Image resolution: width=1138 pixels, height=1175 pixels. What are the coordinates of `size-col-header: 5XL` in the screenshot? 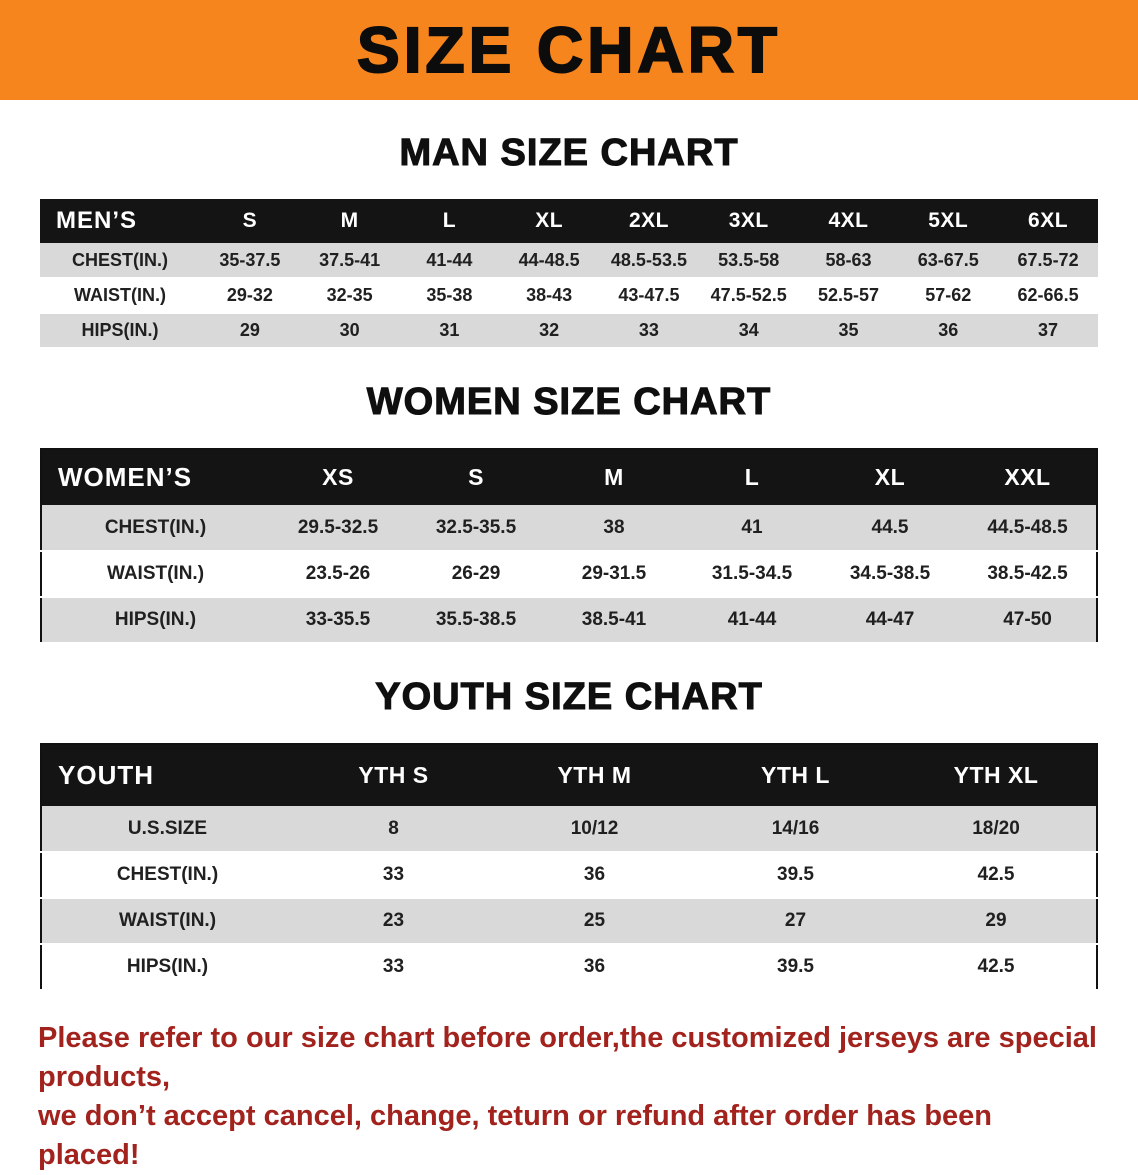 It's located at (948, 221).